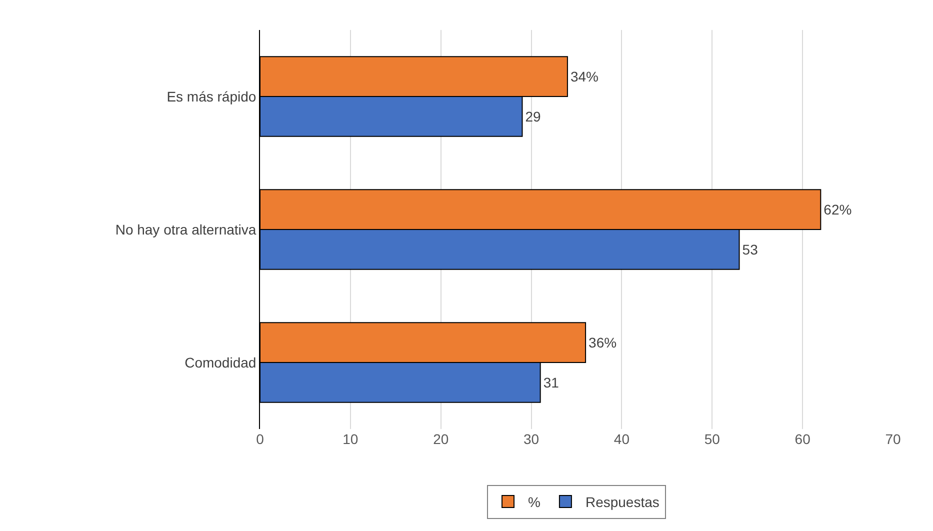 Image resolution: width=933 pixels, height=531 pixels. I want to click on x-tick-label: 20, so click(441, 439).